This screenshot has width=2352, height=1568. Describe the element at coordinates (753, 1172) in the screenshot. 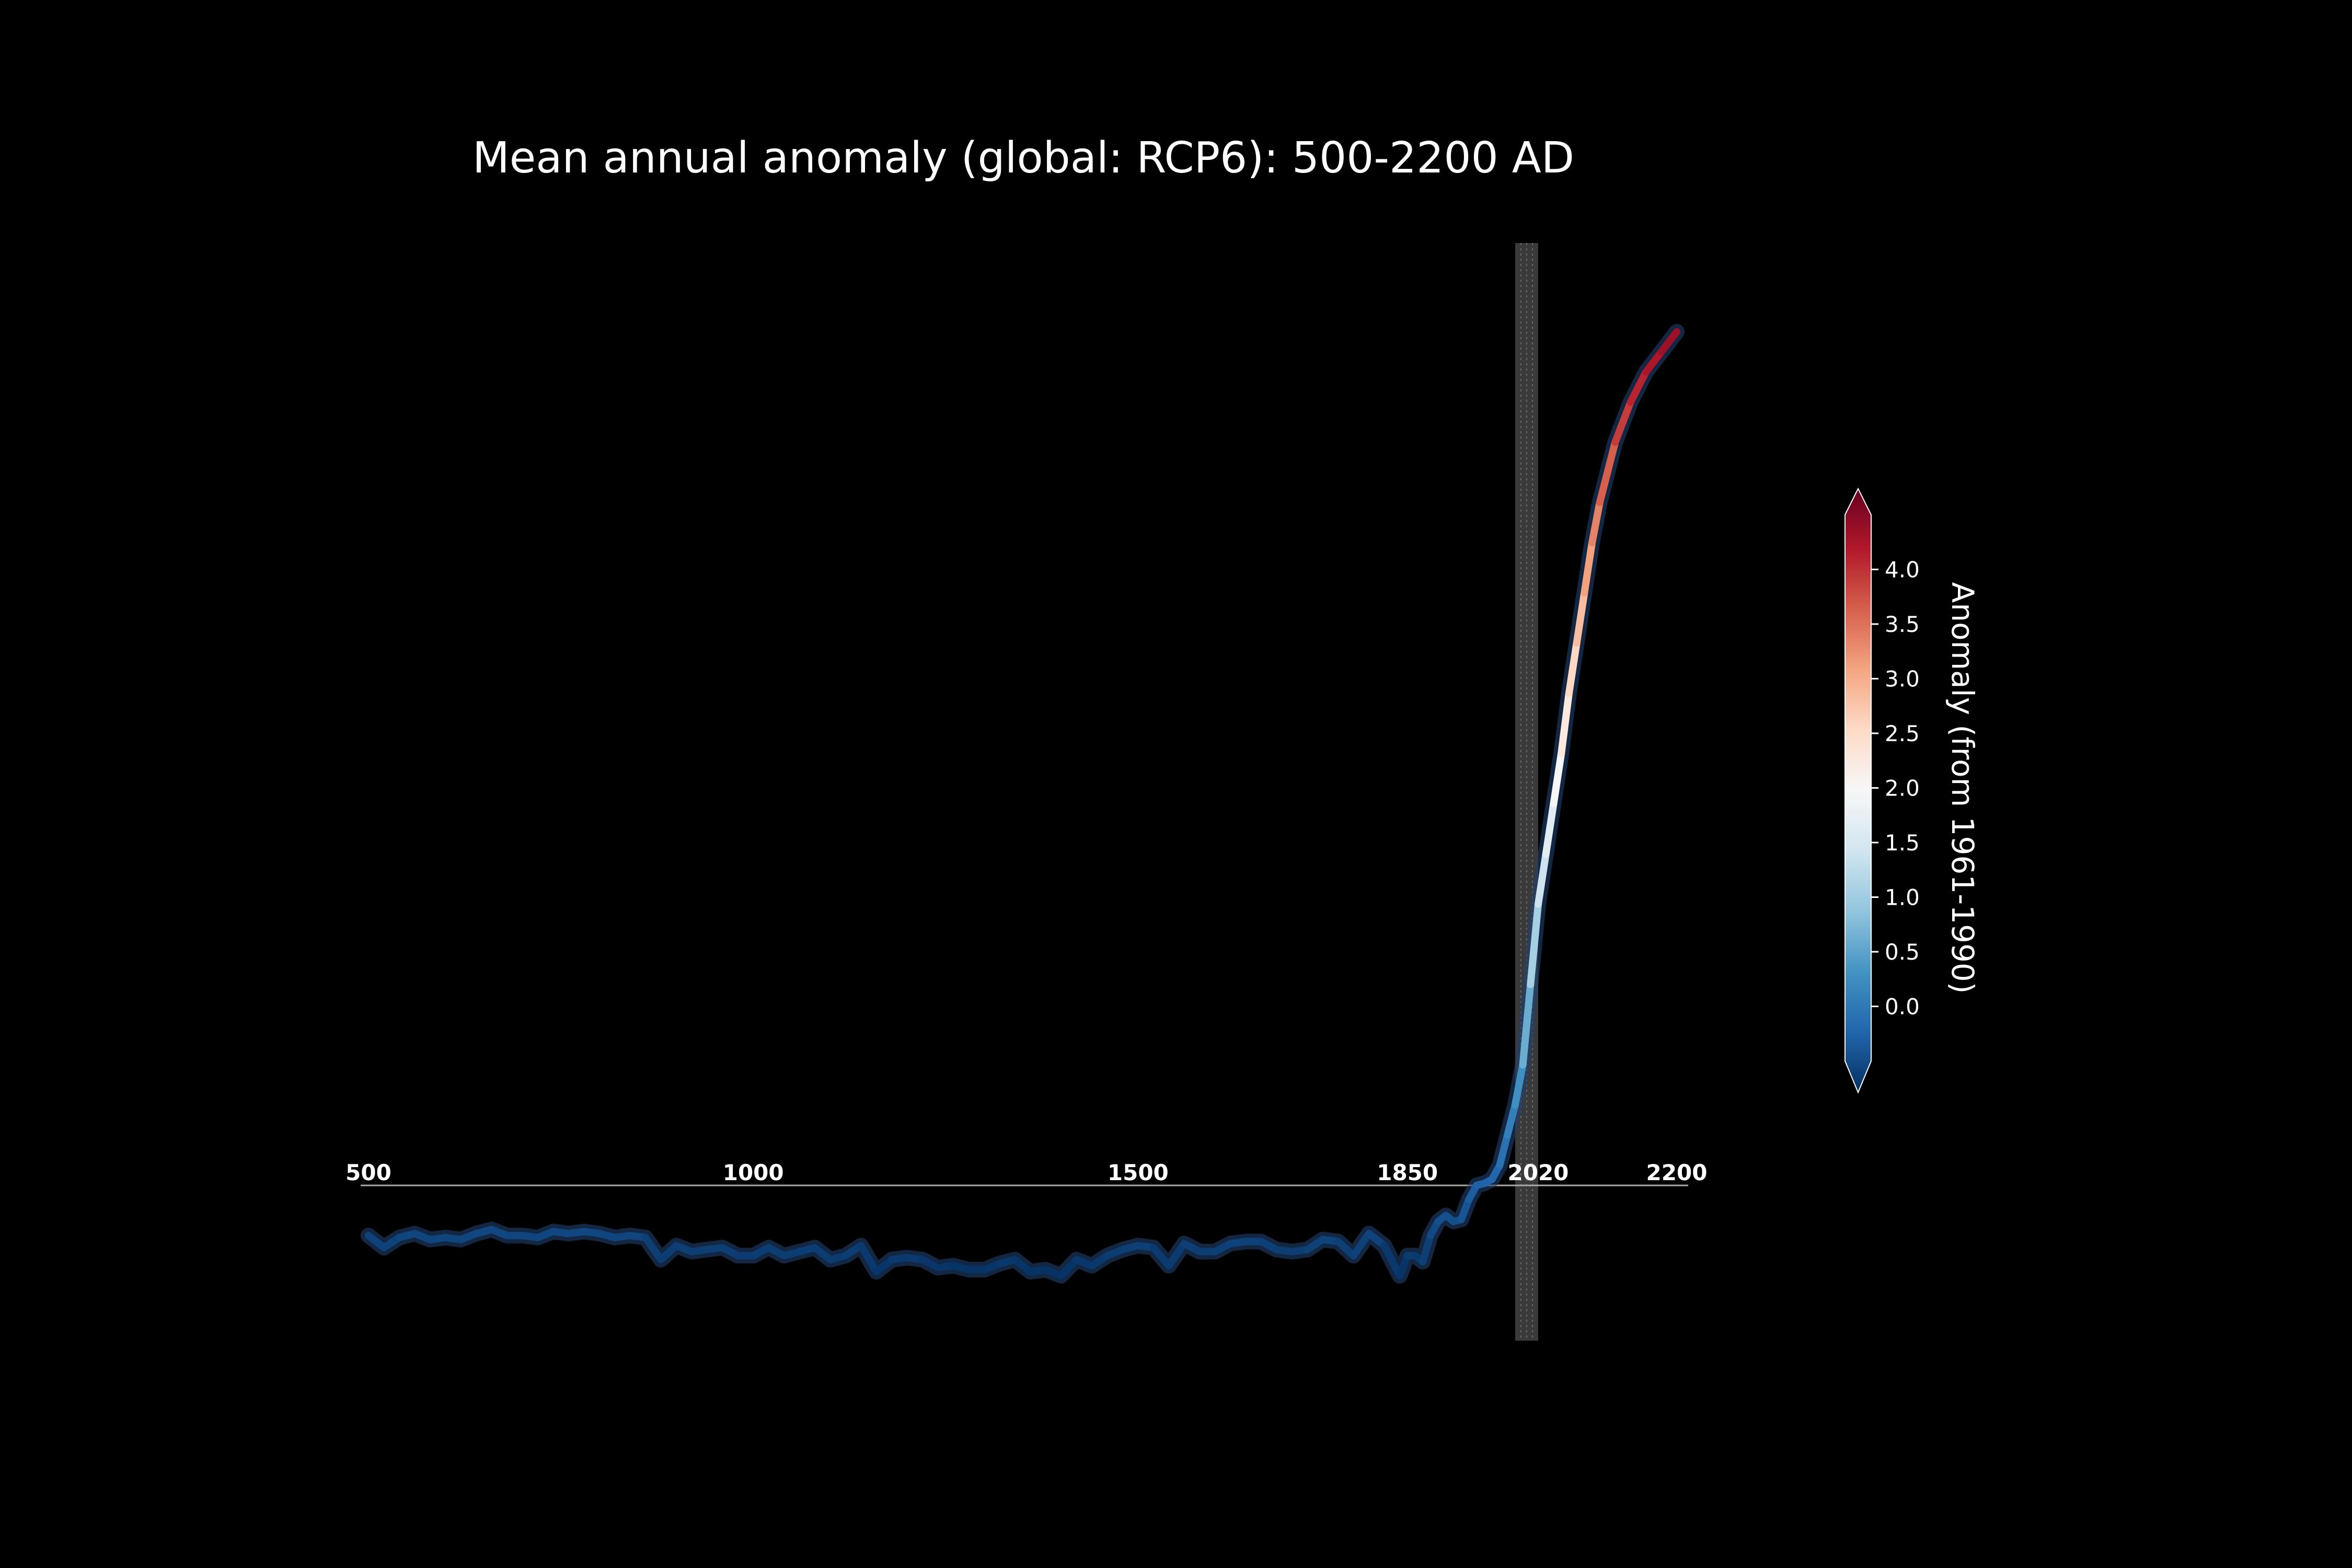

I see `x-tick-label: 1000` at that location.